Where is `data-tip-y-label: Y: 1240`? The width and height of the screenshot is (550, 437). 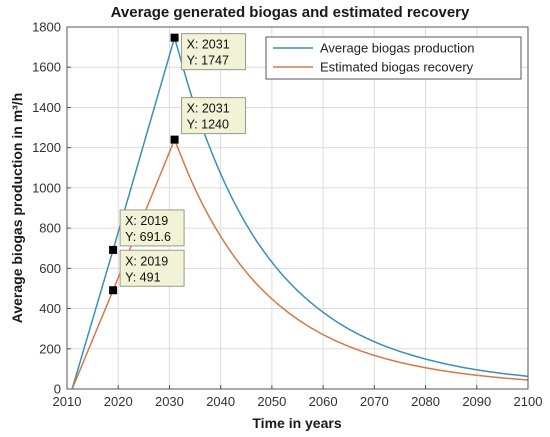 data-tip-y-label: Y: 1240 is located at coordinates (208, 125).